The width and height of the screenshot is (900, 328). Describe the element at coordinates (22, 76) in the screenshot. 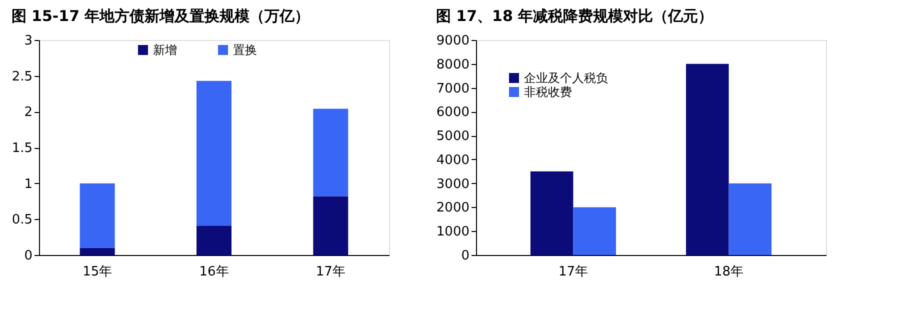

I see `y-tick-label: 2.5` at that location.